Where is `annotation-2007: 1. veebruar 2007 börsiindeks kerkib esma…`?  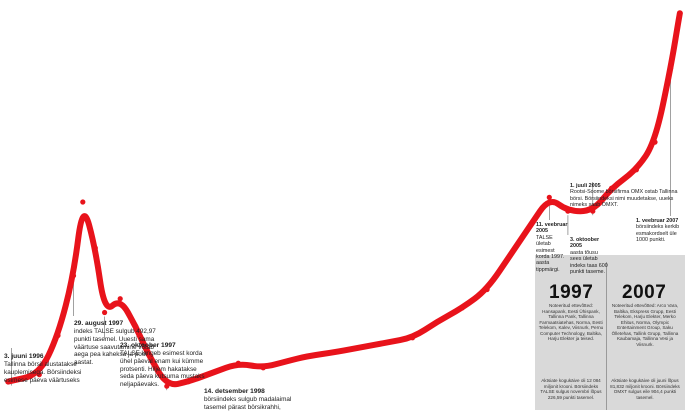
annotation-2007: 1. veebruar 2007 börsiindeks kerkib esma… is located at coordinates (659, 231).